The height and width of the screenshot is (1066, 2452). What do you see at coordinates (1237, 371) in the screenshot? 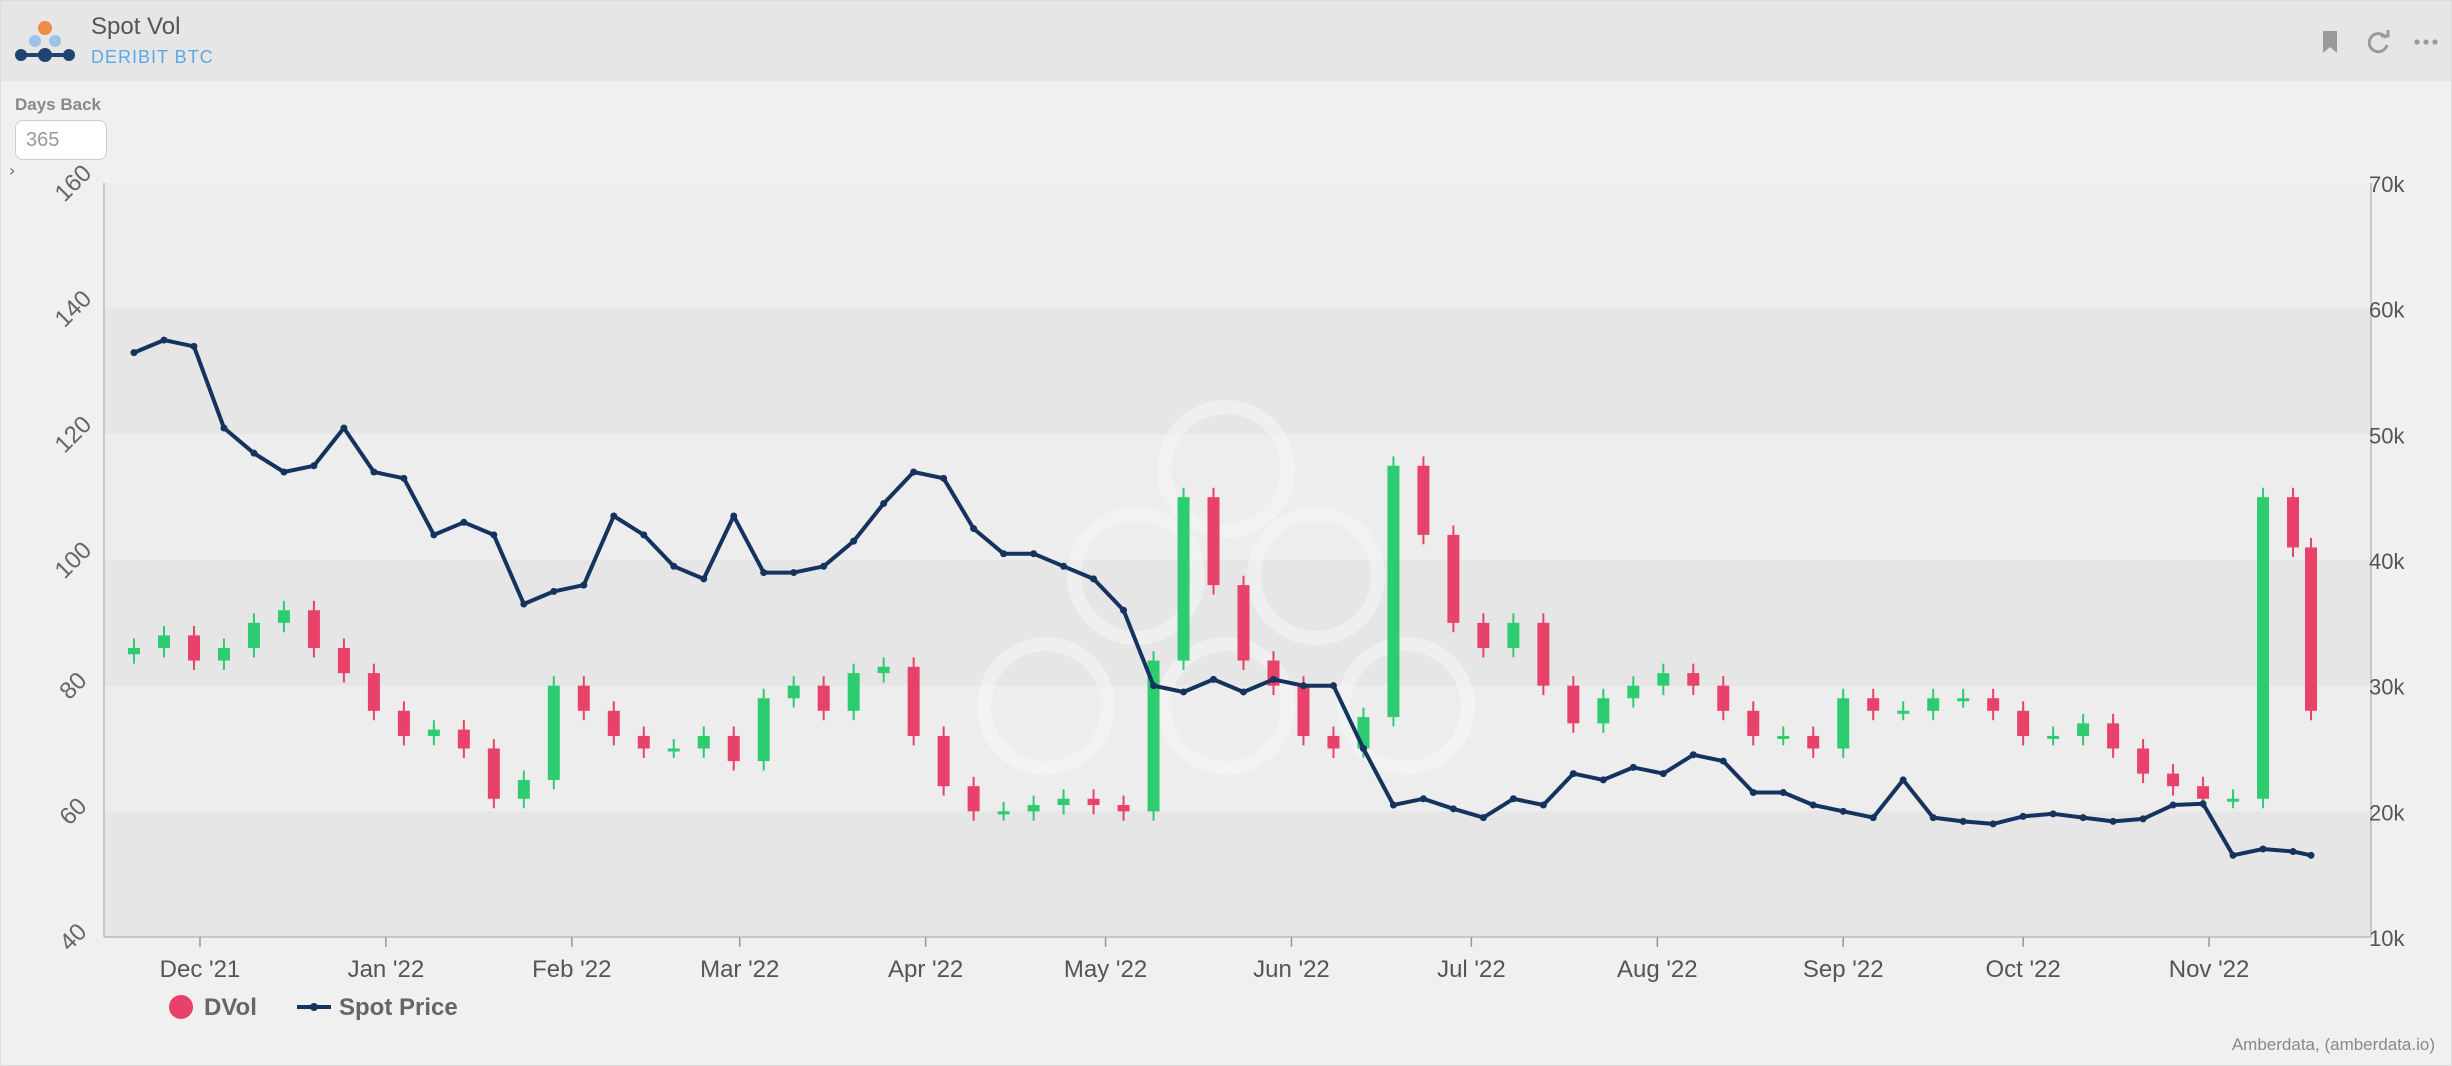
I see `plot-band` at bounding box center [1237, 371].